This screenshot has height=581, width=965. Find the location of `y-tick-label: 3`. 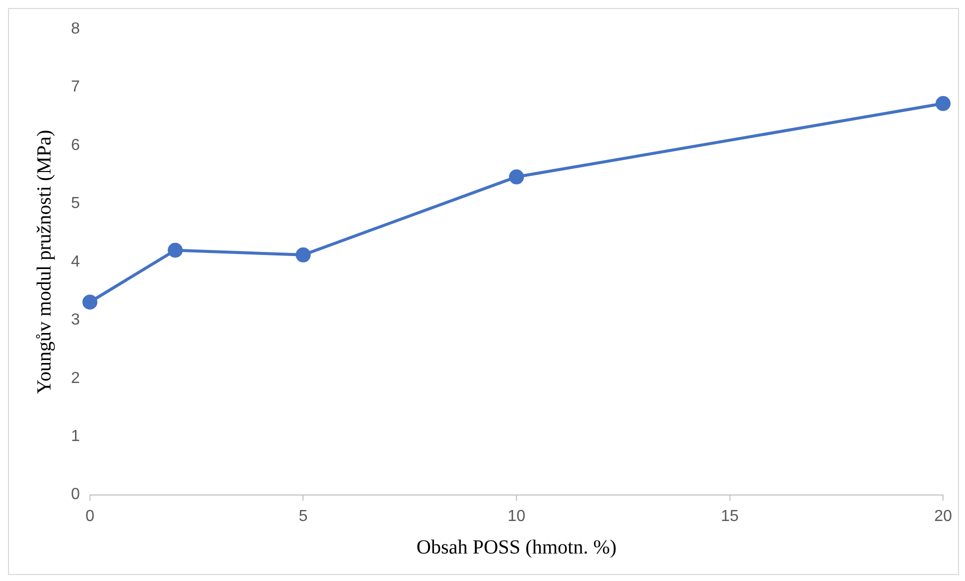

y-tick-label: 3 is located at coordinates (75, 320).